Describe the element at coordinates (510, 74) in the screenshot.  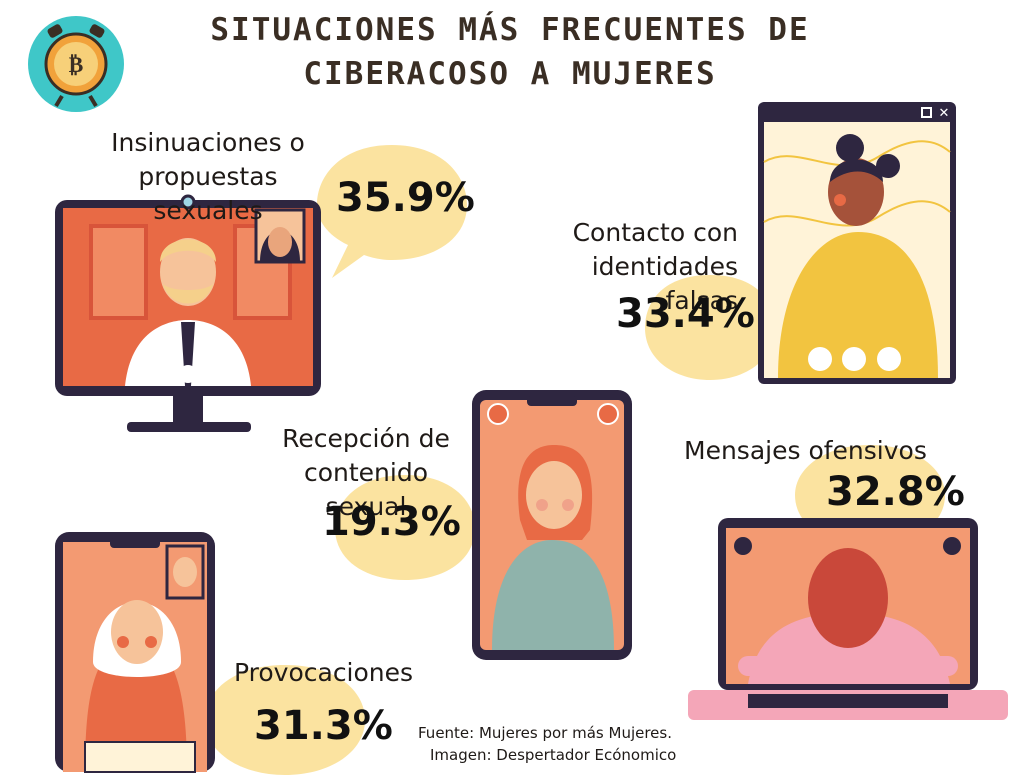
I see `title-line-2: CIBERACOSO A MUJERES` at that location.